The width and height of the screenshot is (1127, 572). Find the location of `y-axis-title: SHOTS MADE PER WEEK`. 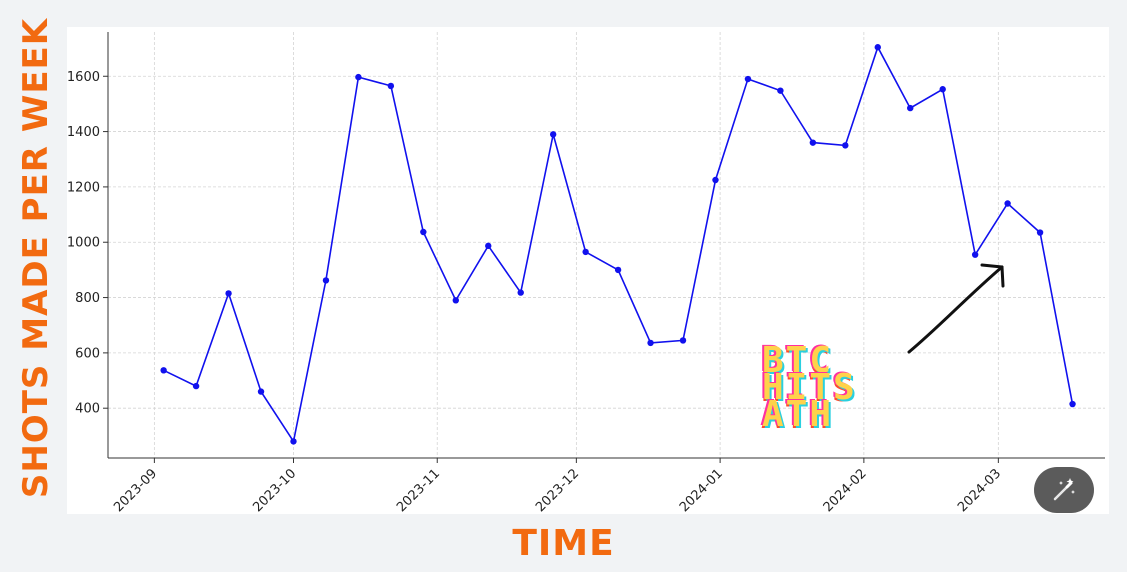

y-axis-title: SHOTS MADE PER WEEK is located at coordinates (36, 258).